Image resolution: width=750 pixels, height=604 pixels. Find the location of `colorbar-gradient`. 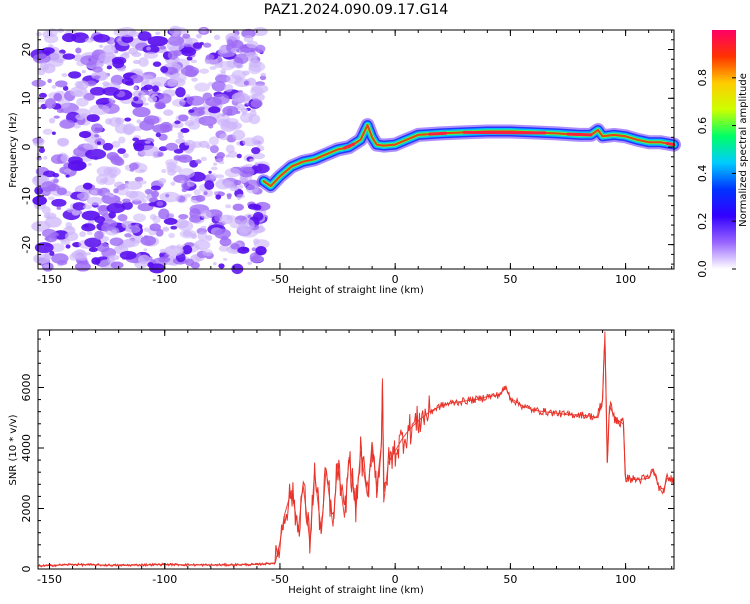

colorbar-gradient is located at coordinates (724, 149).